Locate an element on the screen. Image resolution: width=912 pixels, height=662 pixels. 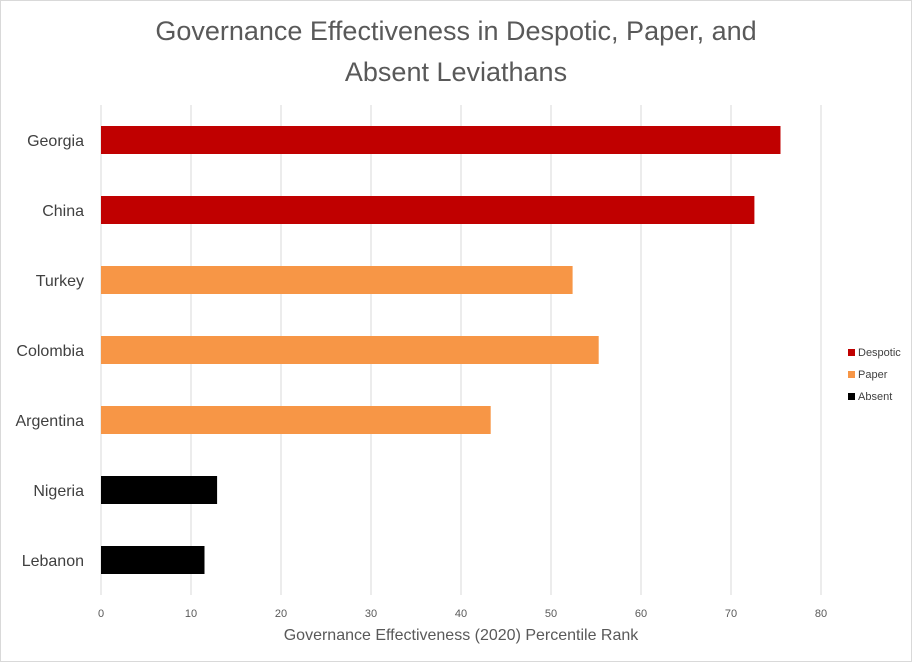
x-tick-label: 0 is located at coordinates (101, 614).